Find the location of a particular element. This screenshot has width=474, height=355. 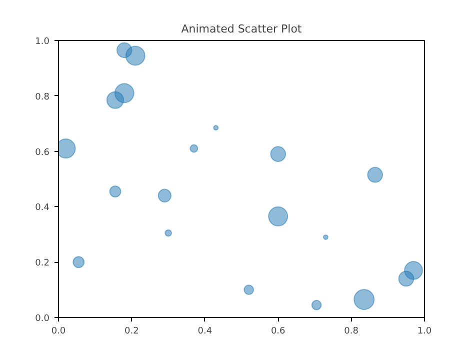

y-tick-label: 0.4 is located at coordinates (42, 208).